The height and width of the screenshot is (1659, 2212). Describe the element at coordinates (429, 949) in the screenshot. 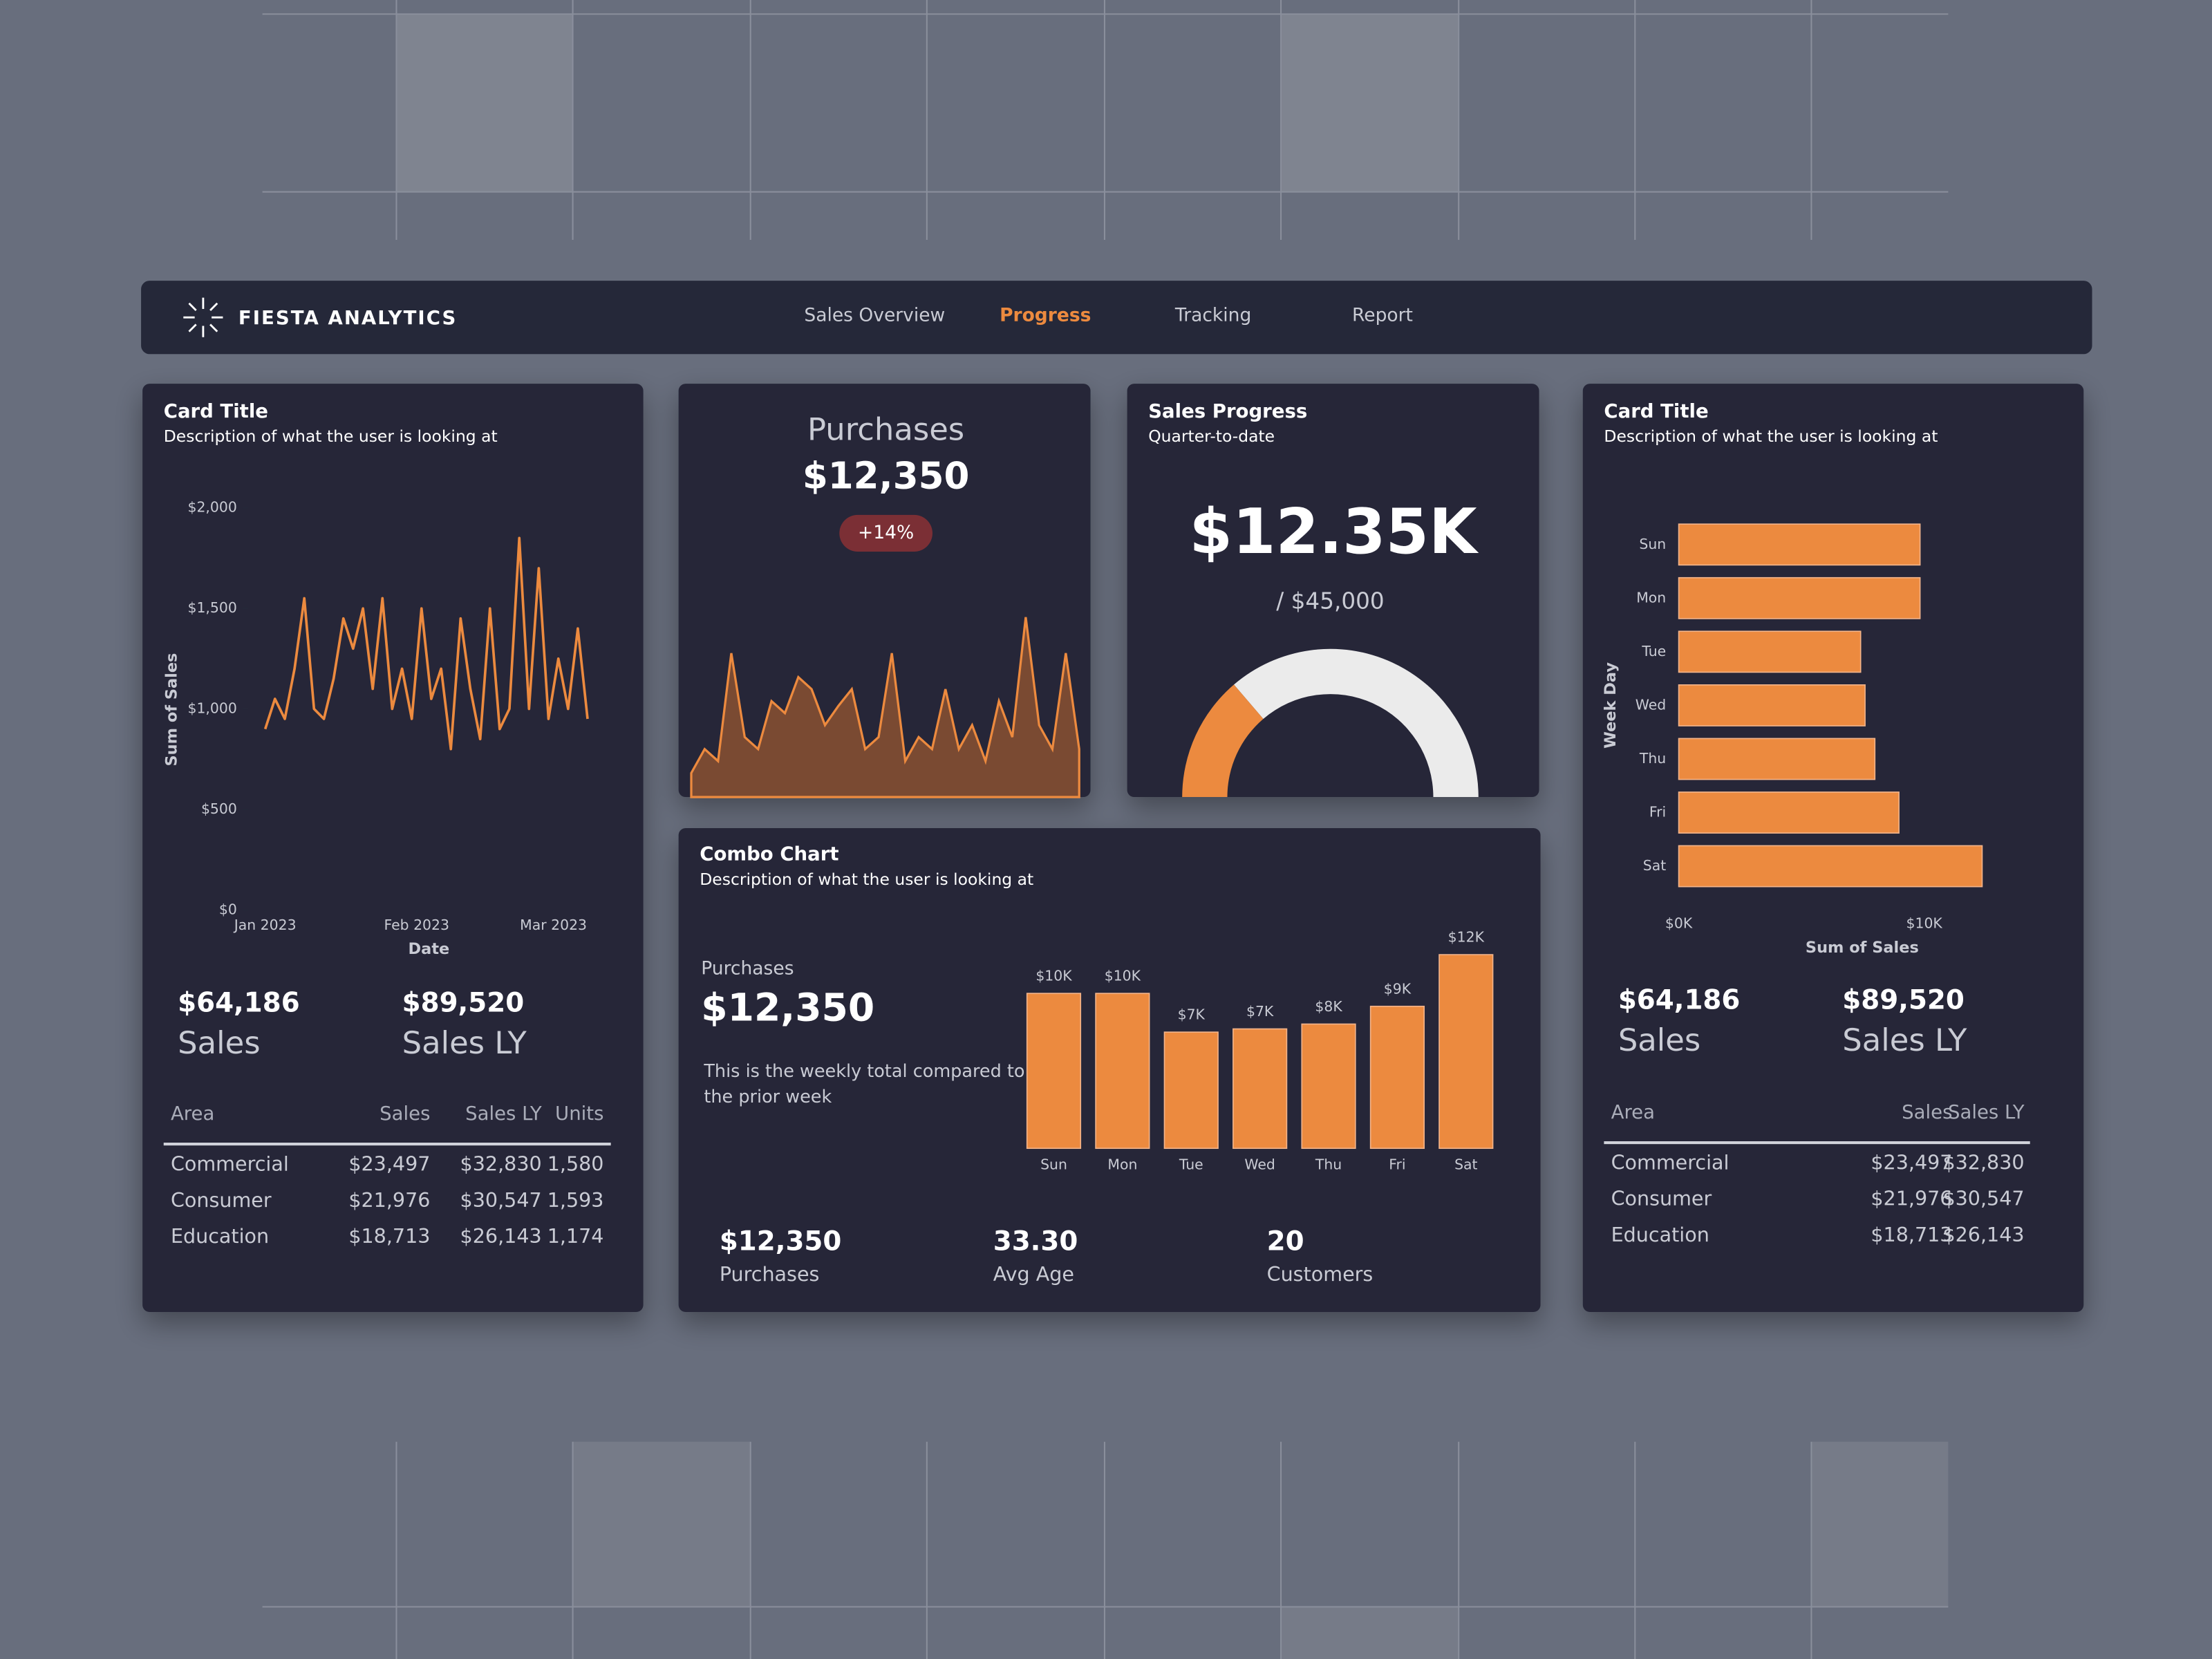

I see `x-axis-label: Date` at that location.